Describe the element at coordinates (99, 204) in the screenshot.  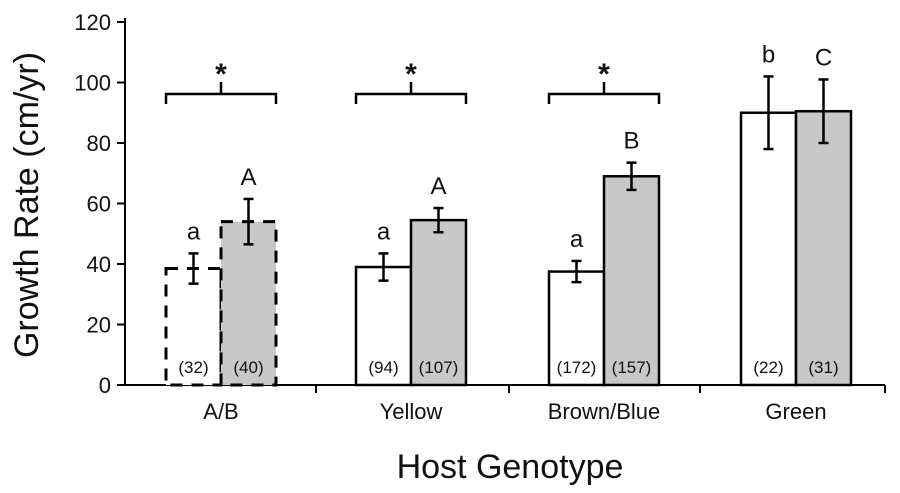
I see `y-tick-label: 60` at that location.